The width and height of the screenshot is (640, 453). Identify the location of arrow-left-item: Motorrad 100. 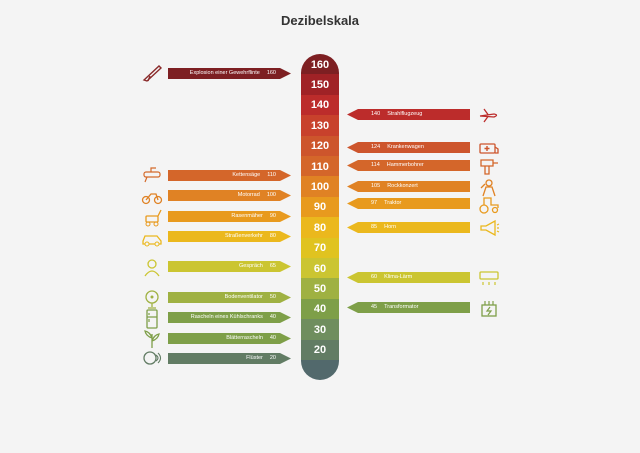
(229, 195).